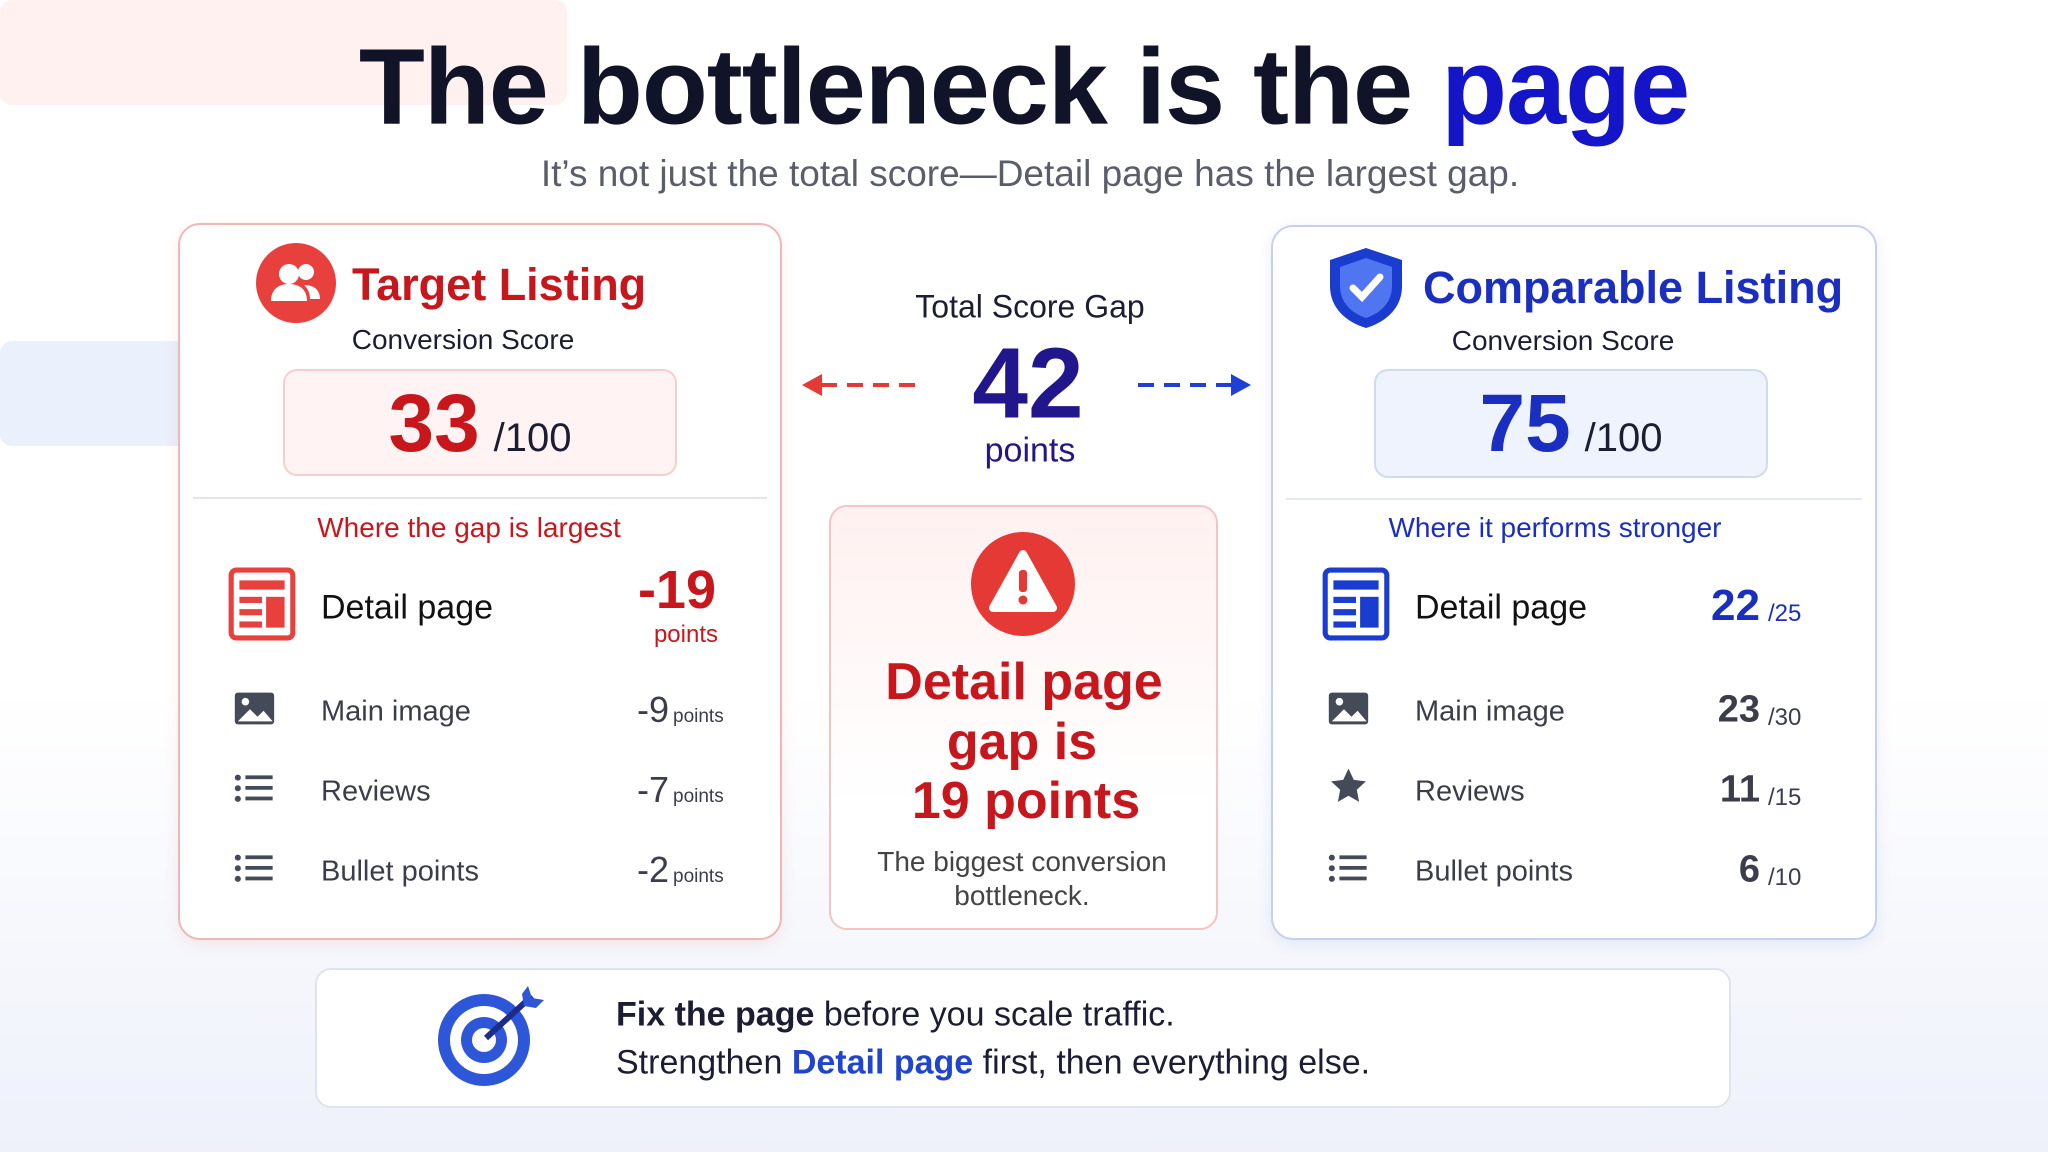  Describe the element at coordinates (1623, 438) in the screenshot. I see `comparable-score-max: /100` at that location.